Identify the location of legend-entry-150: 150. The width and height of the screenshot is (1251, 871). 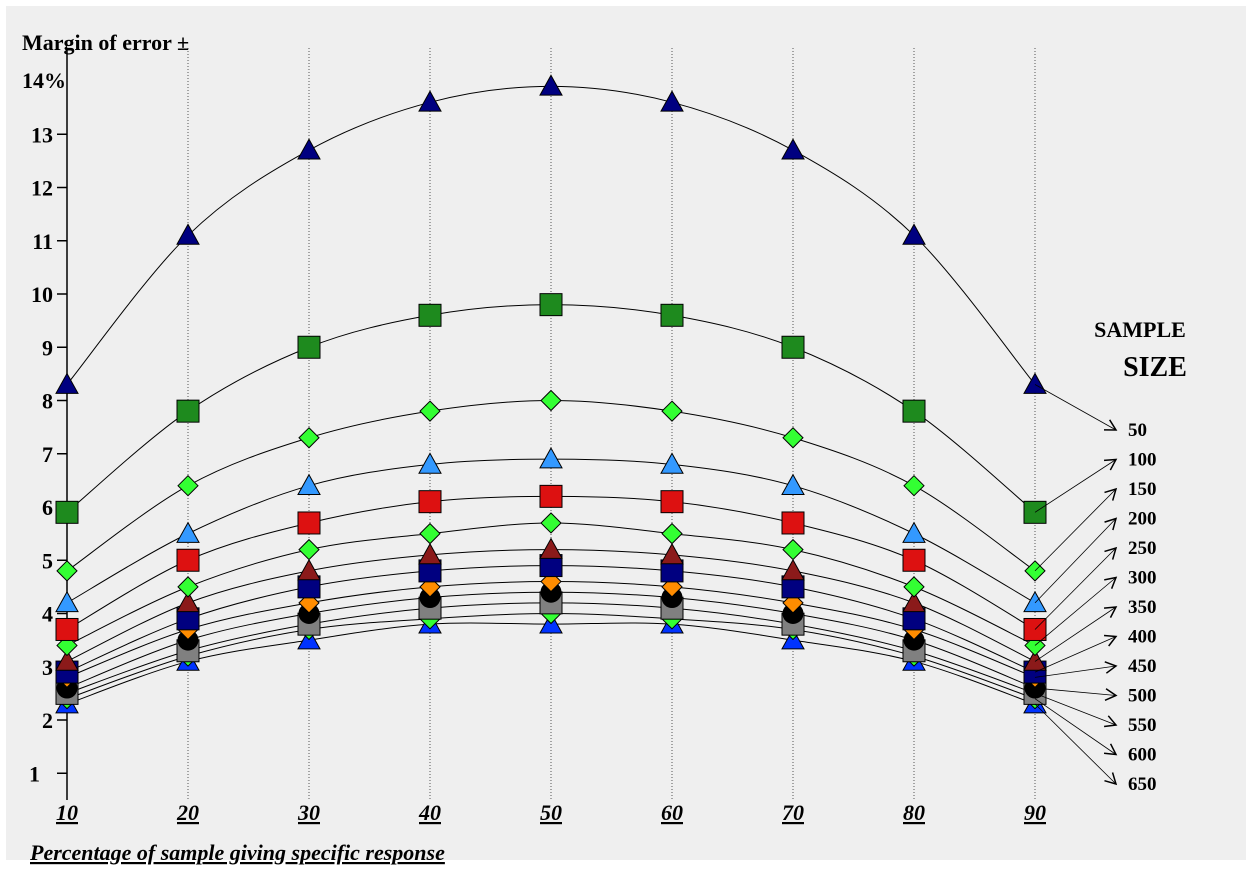
(1142, 489).